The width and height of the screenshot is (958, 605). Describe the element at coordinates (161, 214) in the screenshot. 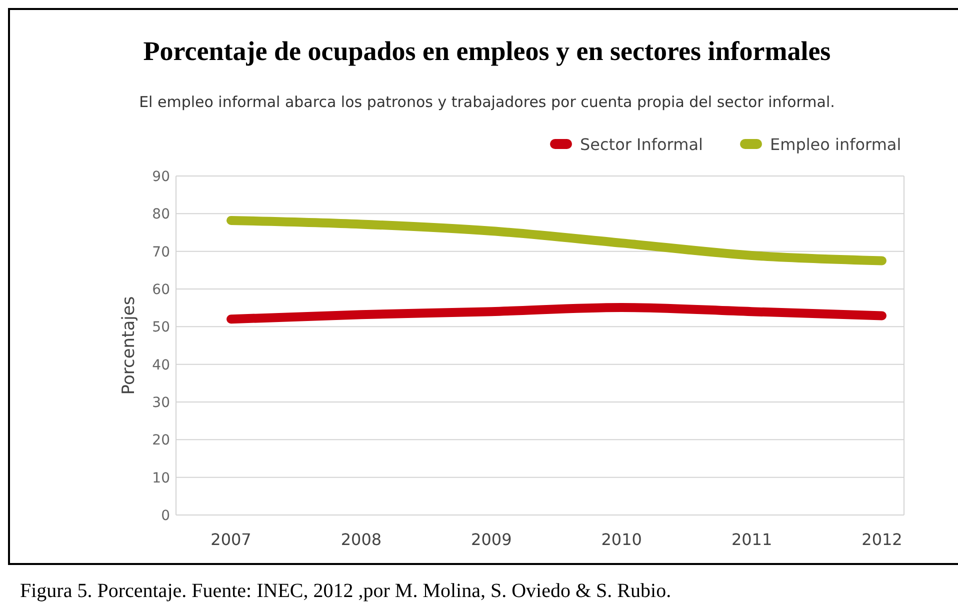

I see `y-tick-label: 80` at that location.